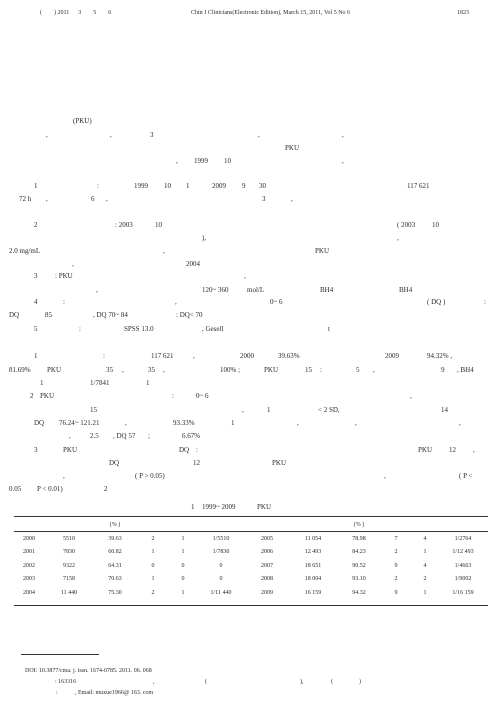  Describe the element at coordinates (313, 592) in the screenshot. I see `cell-screened: 16 159` at that location.